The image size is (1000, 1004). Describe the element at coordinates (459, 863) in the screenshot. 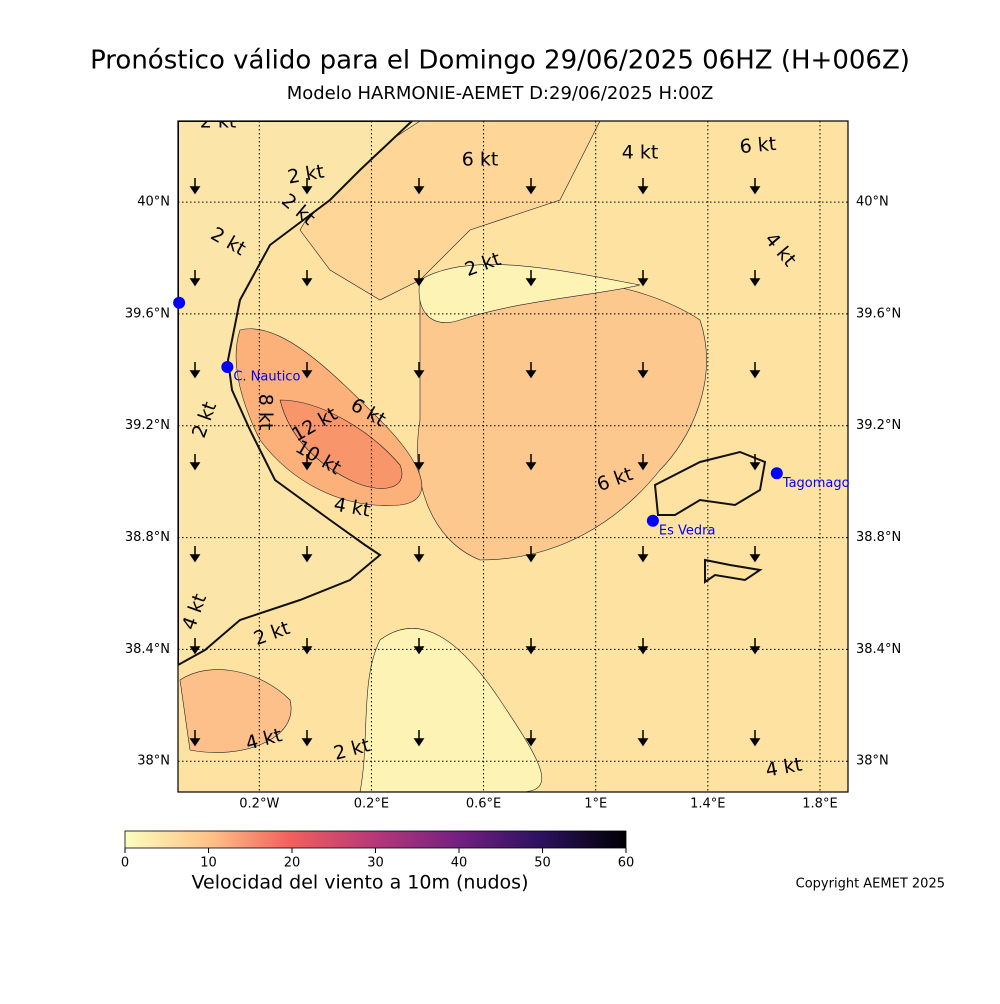

I see `colorbar-tick-label: 40` at that location.